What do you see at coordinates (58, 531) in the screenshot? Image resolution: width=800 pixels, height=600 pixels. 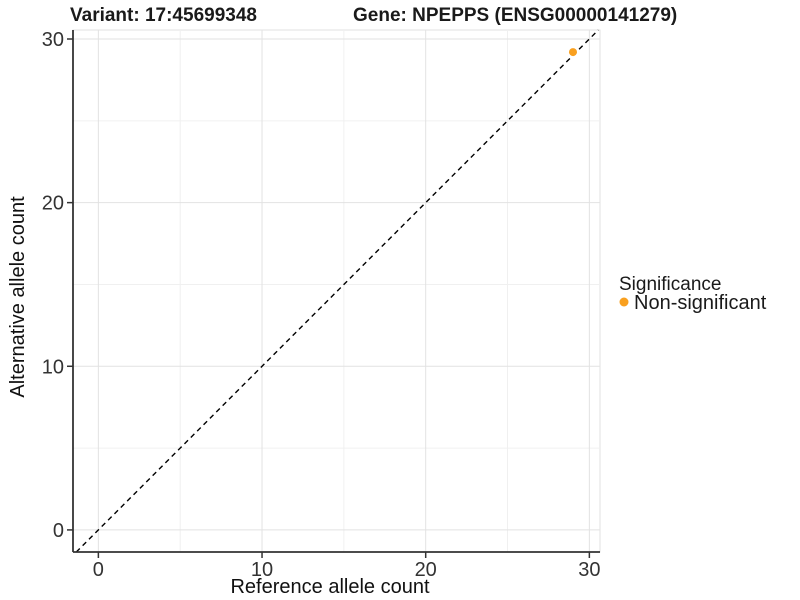 I see `y-tick-label: 0` at bounding box center [58, 531].